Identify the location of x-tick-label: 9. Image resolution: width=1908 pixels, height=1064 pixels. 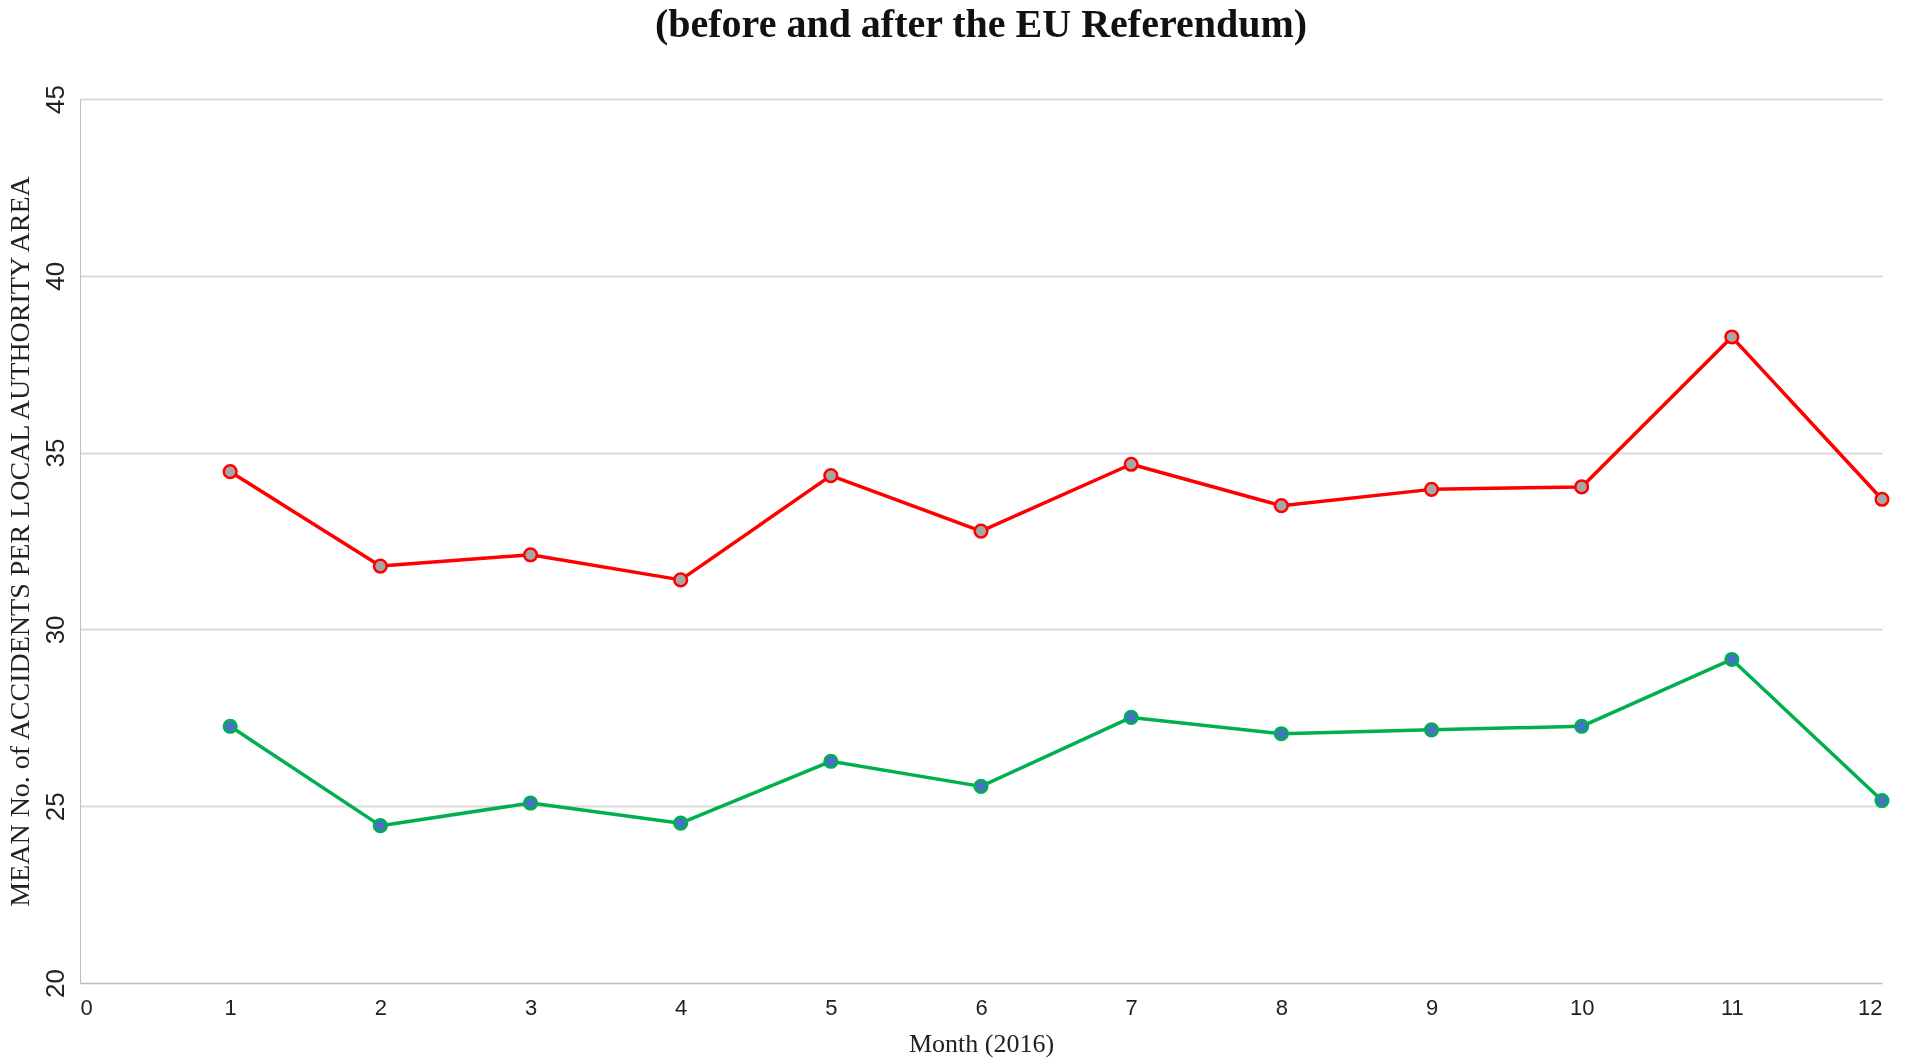
(1432, 1007).